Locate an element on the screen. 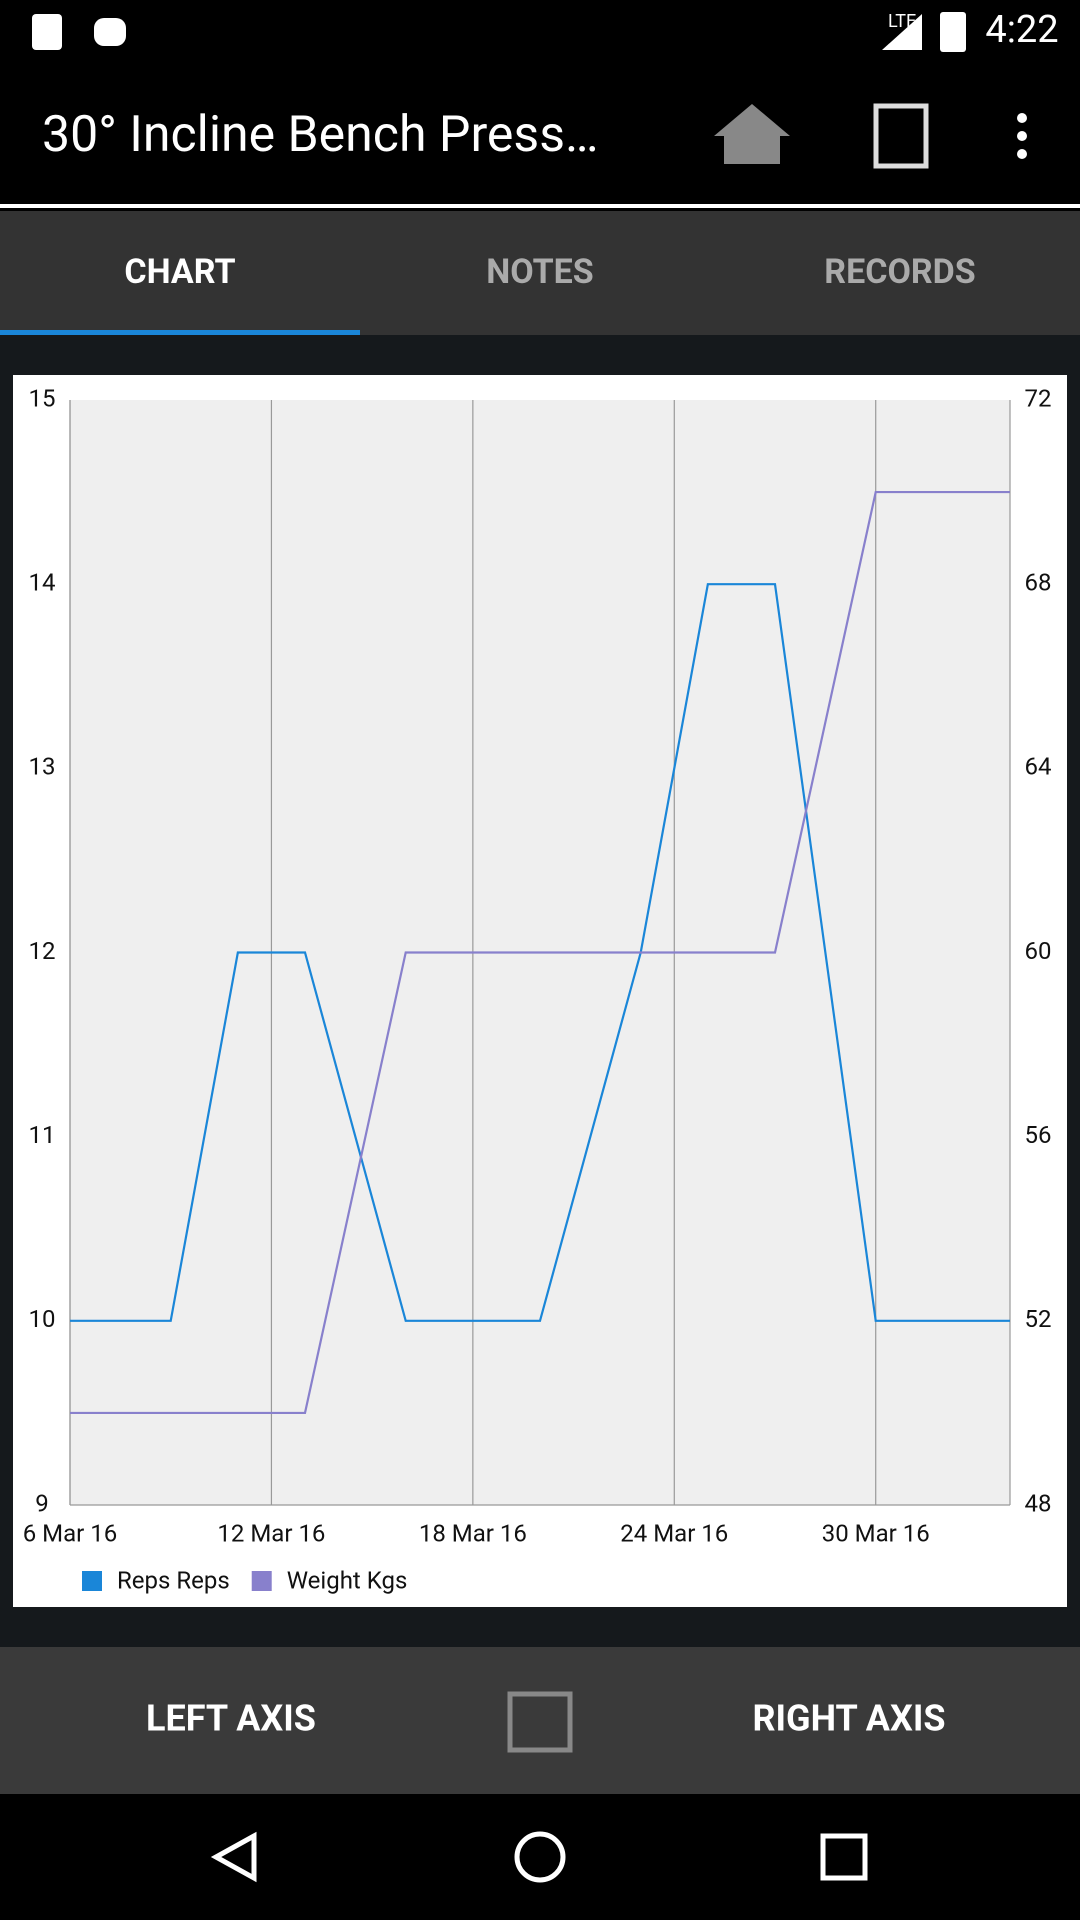 The height and width of the screenshot is (1920, 1080). x-tick-label: 18 Mar 16 is located at coordinates (473, 1533).